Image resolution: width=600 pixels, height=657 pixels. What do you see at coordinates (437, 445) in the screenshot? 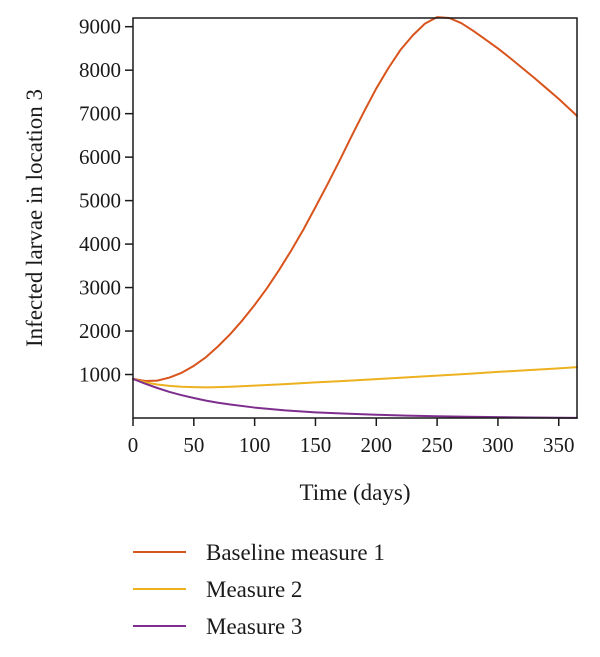
I see `x-tick-label: 250` at bounding box center [437, 445].